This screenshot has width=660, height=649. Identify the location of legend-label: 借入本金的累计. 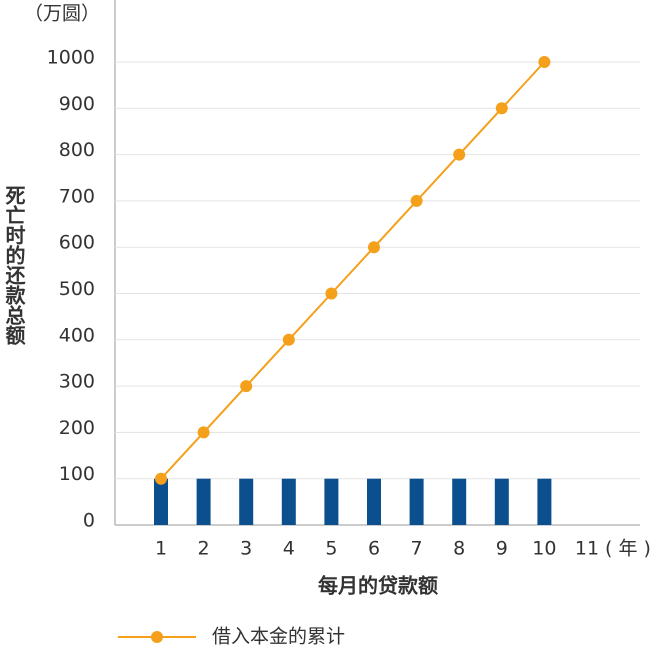
(278, 637).